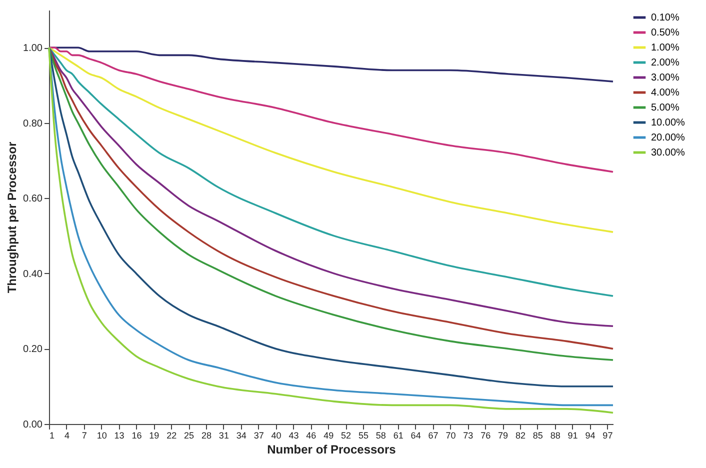 This screenshot has width=706, height=468. Describe the element at coordinates (154, 435) in the screenshot. I see `x-tick-label: 19` at that location.